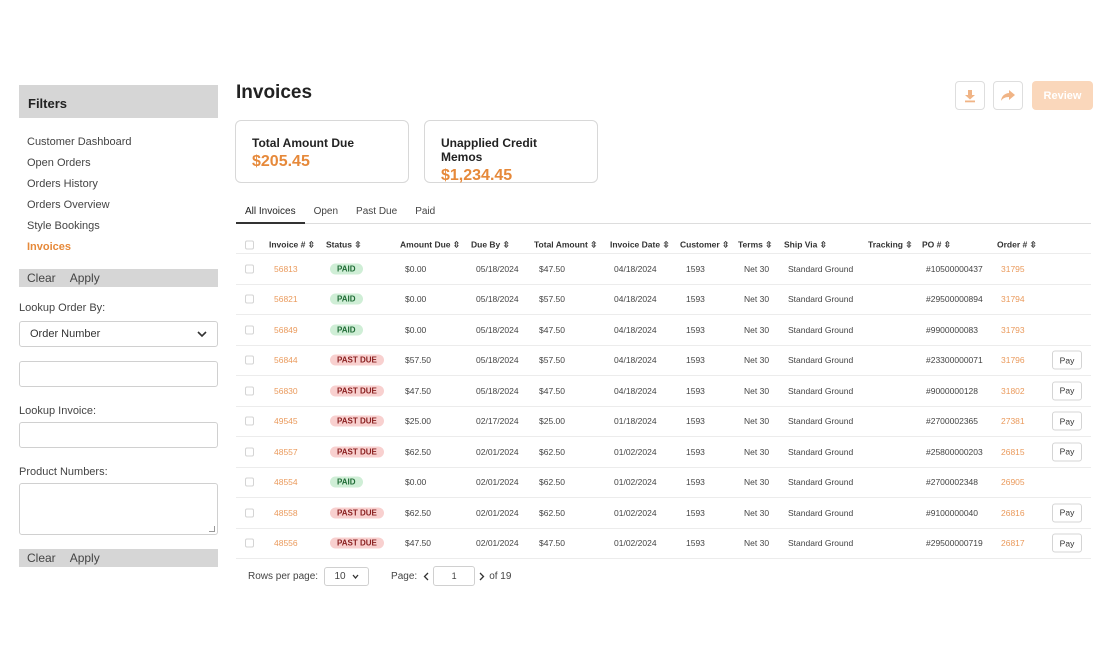 Image resolution: width=1114 pixels, height=645 pixels. Describe the element at coordinates (58, 411) in the screenshot. I see `lookup-invoice-label: Lookup Invoice:` at that location.